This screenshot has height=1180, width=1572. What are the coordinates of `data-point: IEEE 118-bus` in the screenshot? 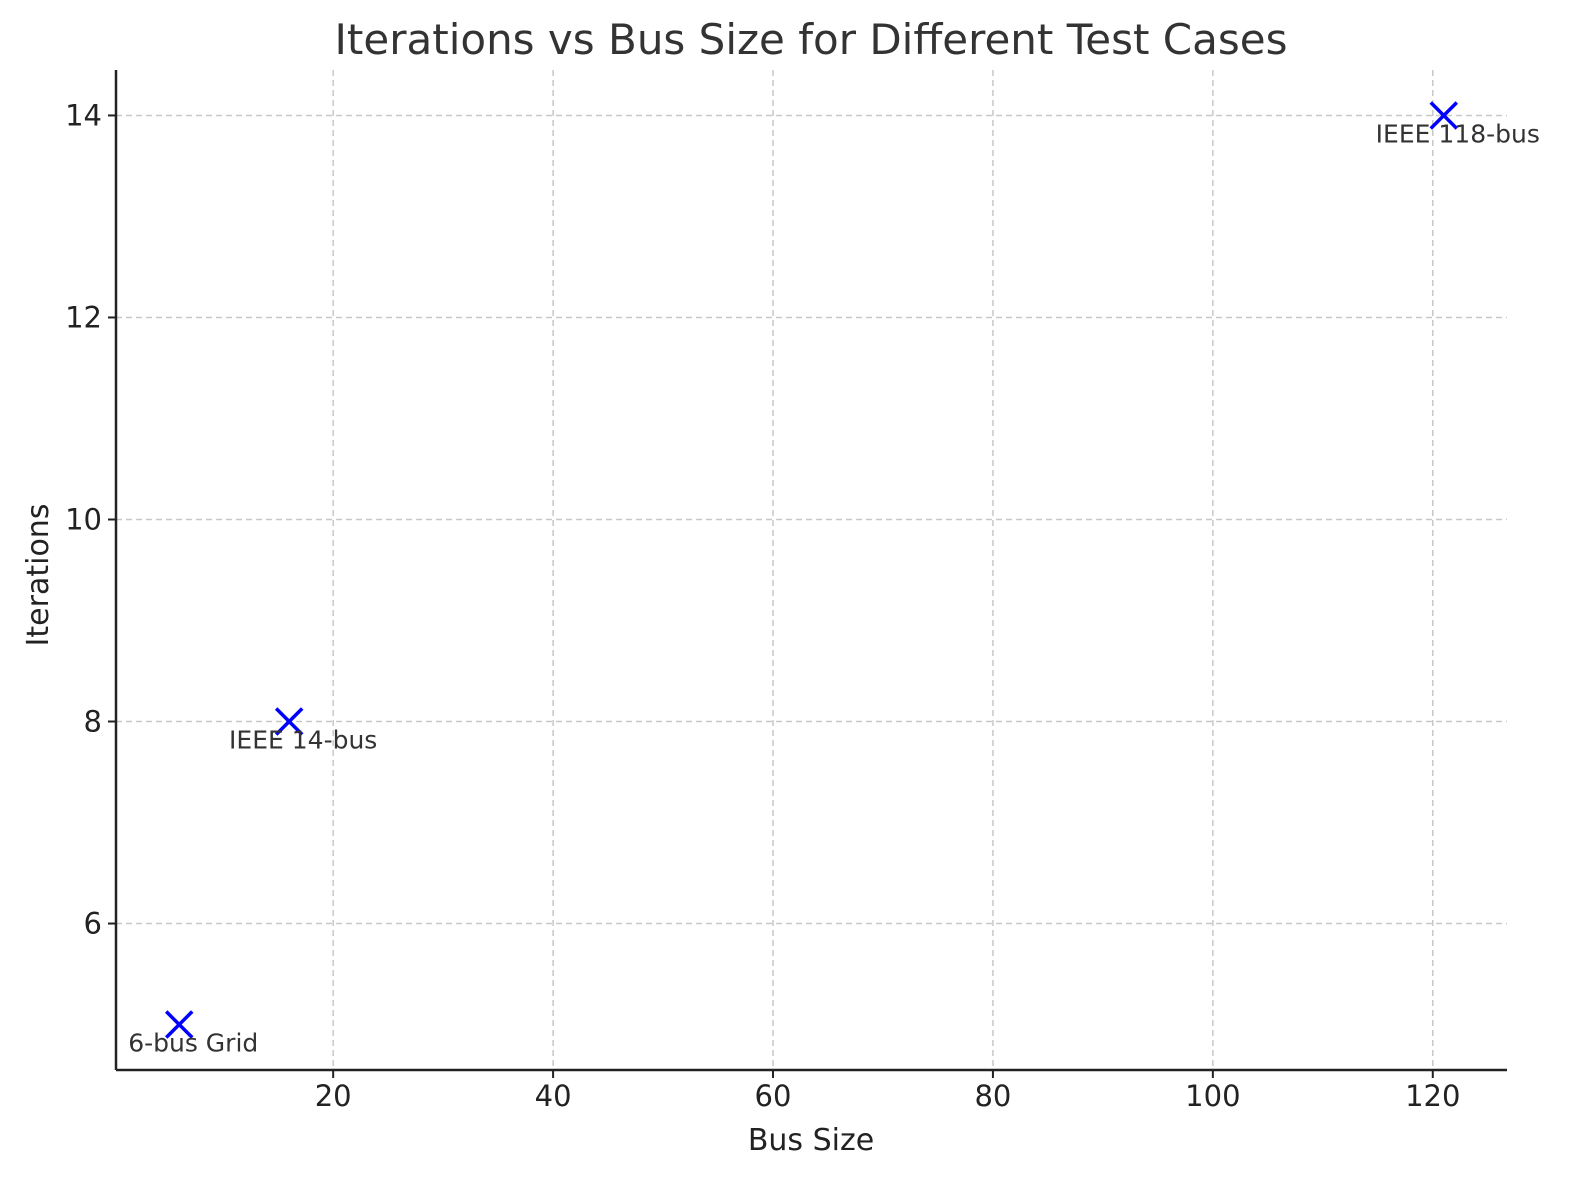 It's located at (1458, 124).